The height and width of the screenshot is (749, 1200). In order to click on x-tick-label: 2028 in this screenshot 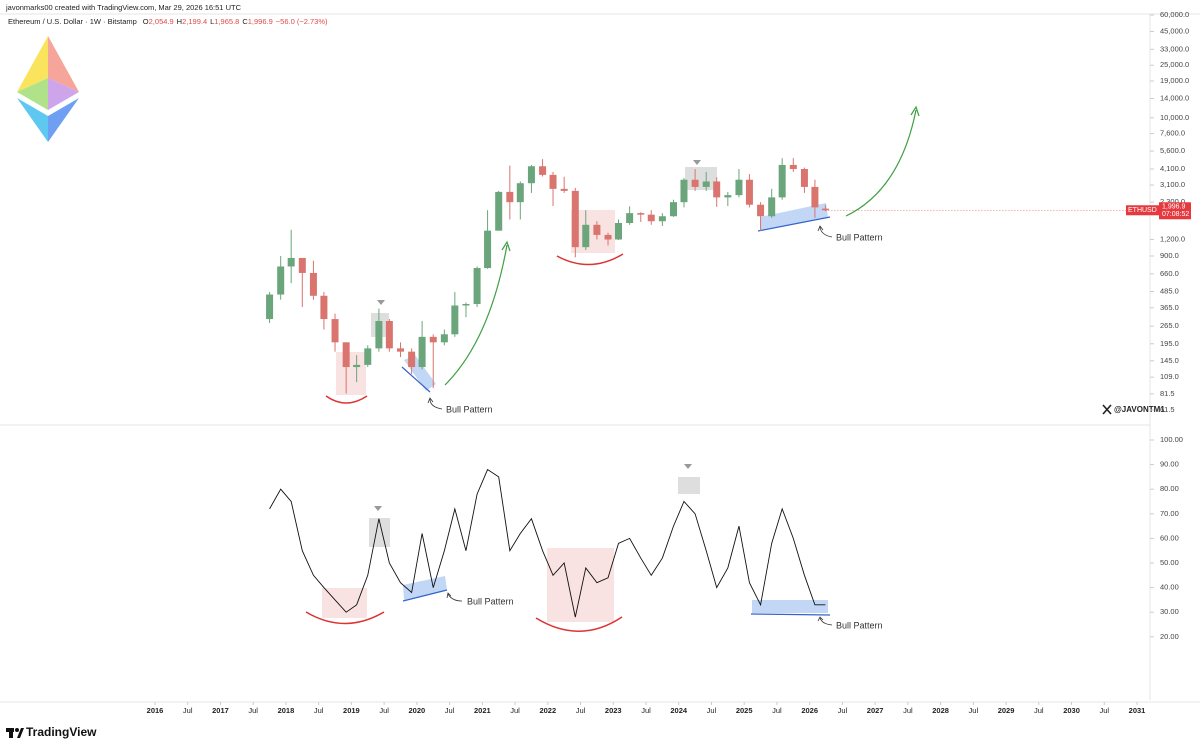, I will do `click(940, 710)`.